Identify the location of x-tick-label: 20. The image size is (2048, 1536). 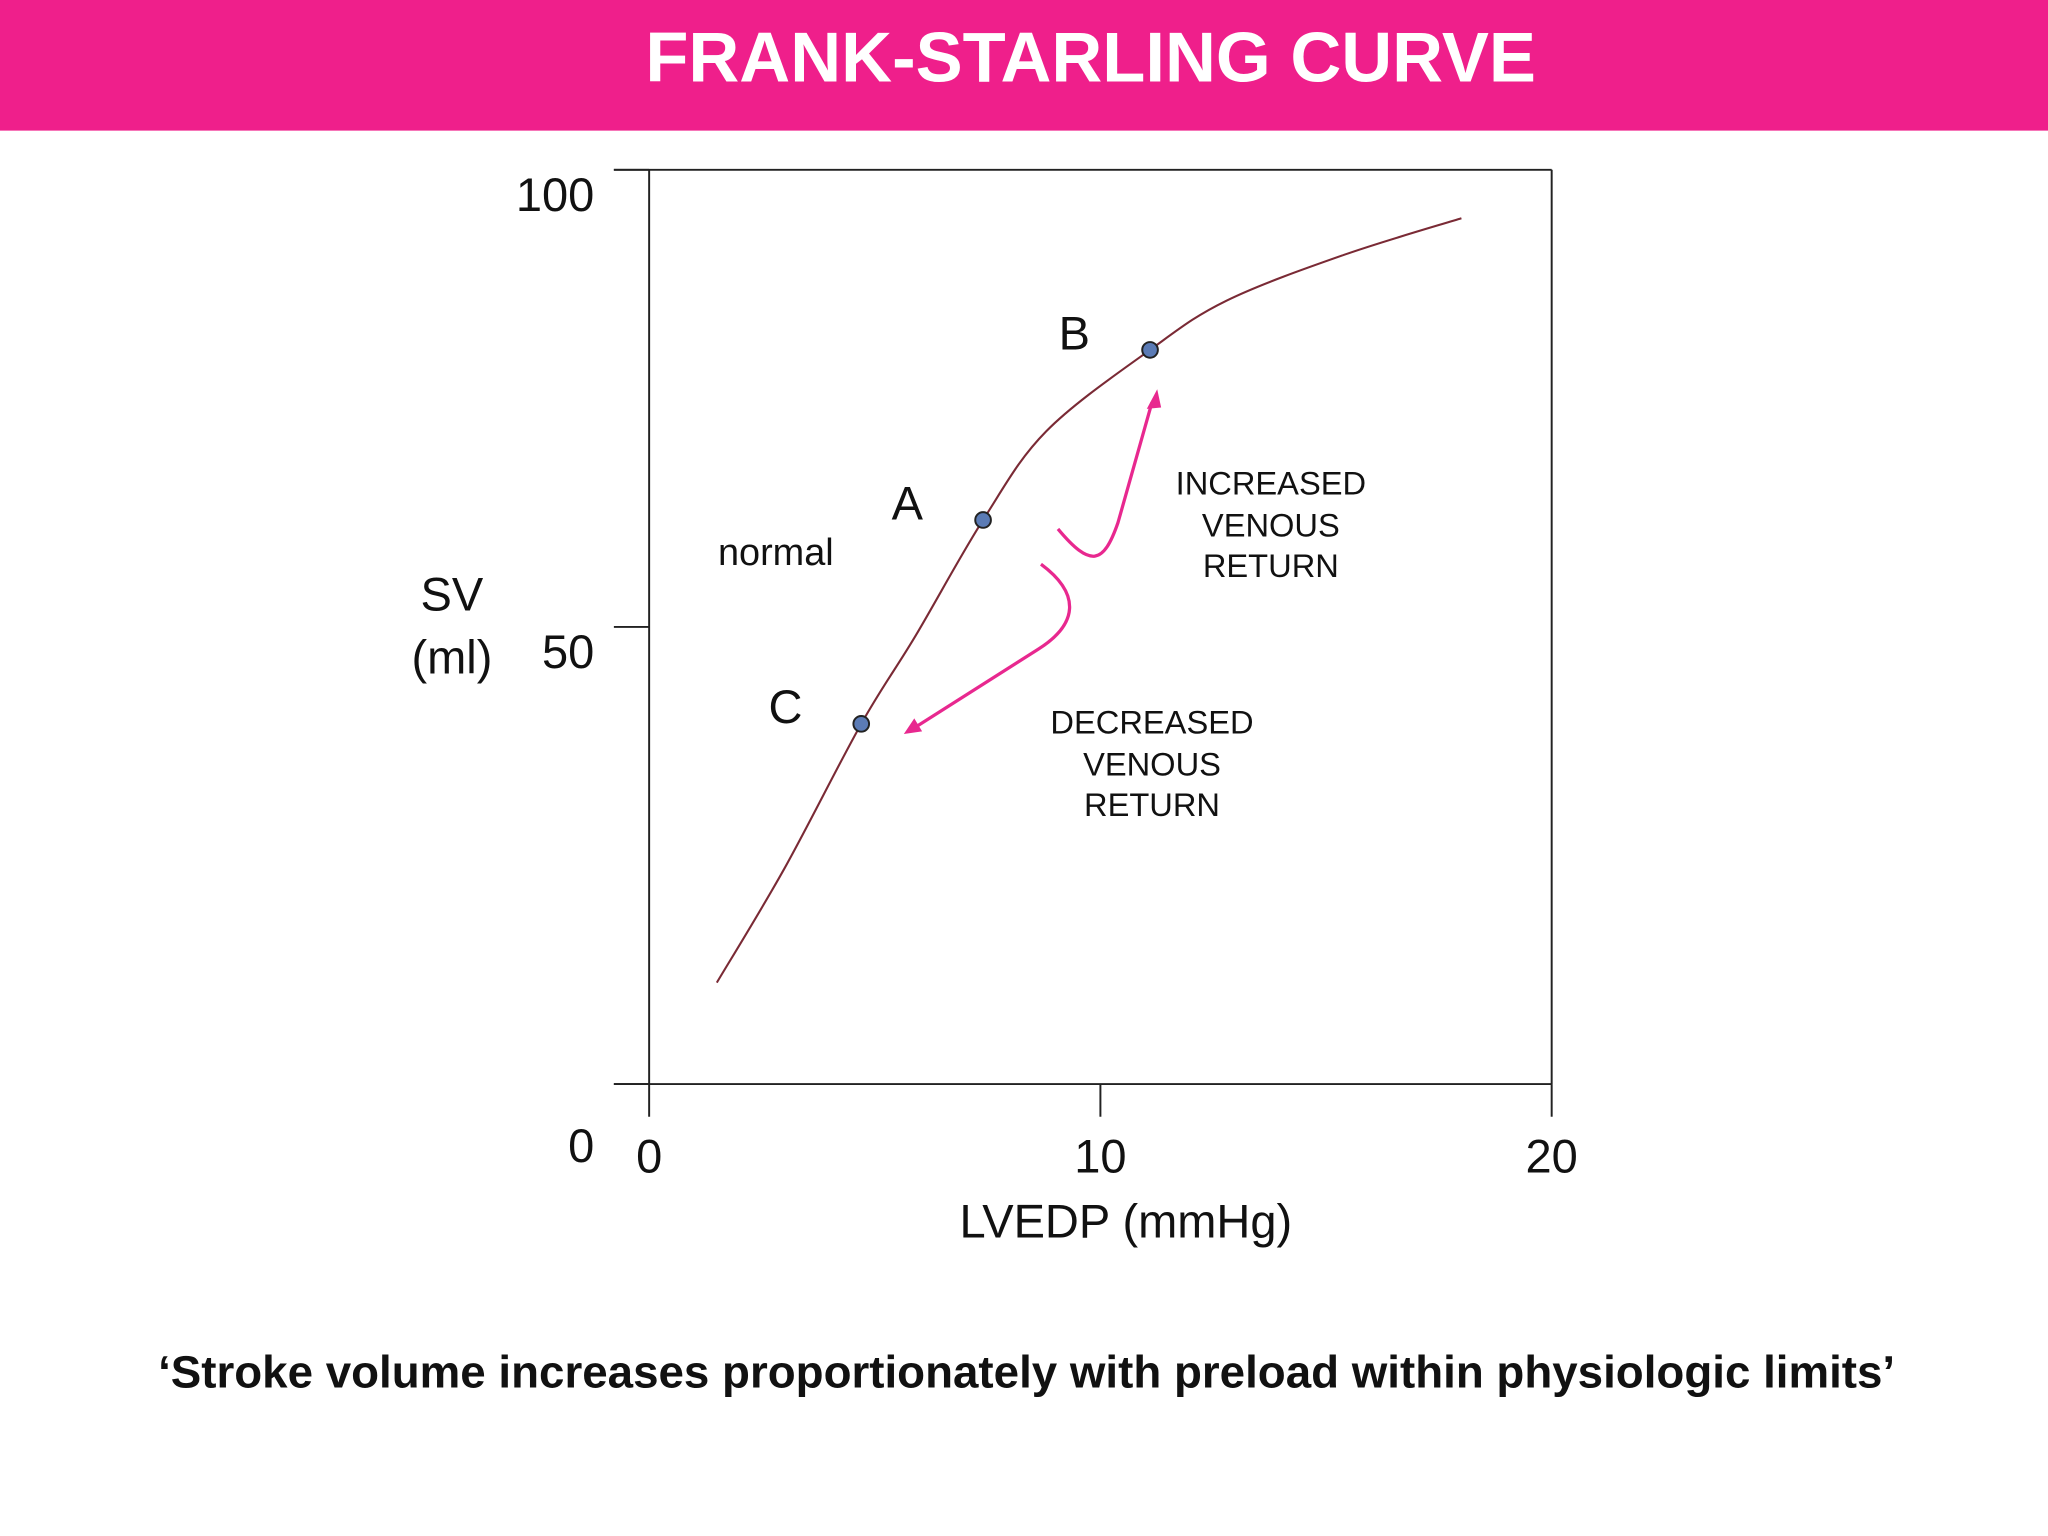
(1552, 1155).